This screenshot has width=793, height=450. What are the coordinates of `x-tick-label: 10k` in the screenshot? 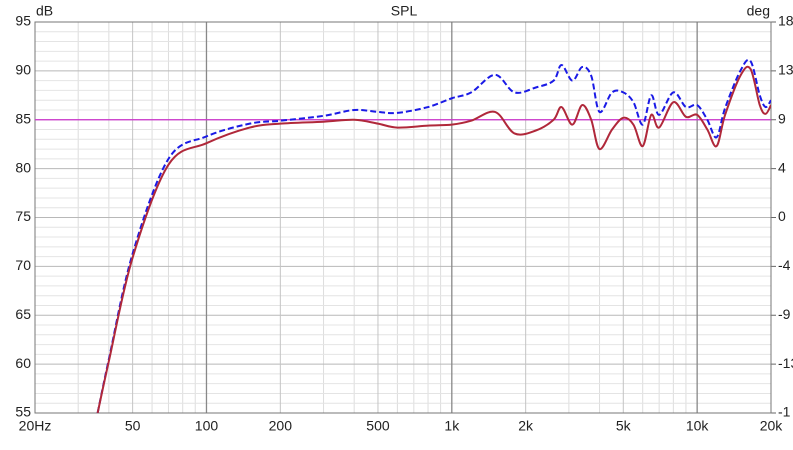 It's located at (698, 426).